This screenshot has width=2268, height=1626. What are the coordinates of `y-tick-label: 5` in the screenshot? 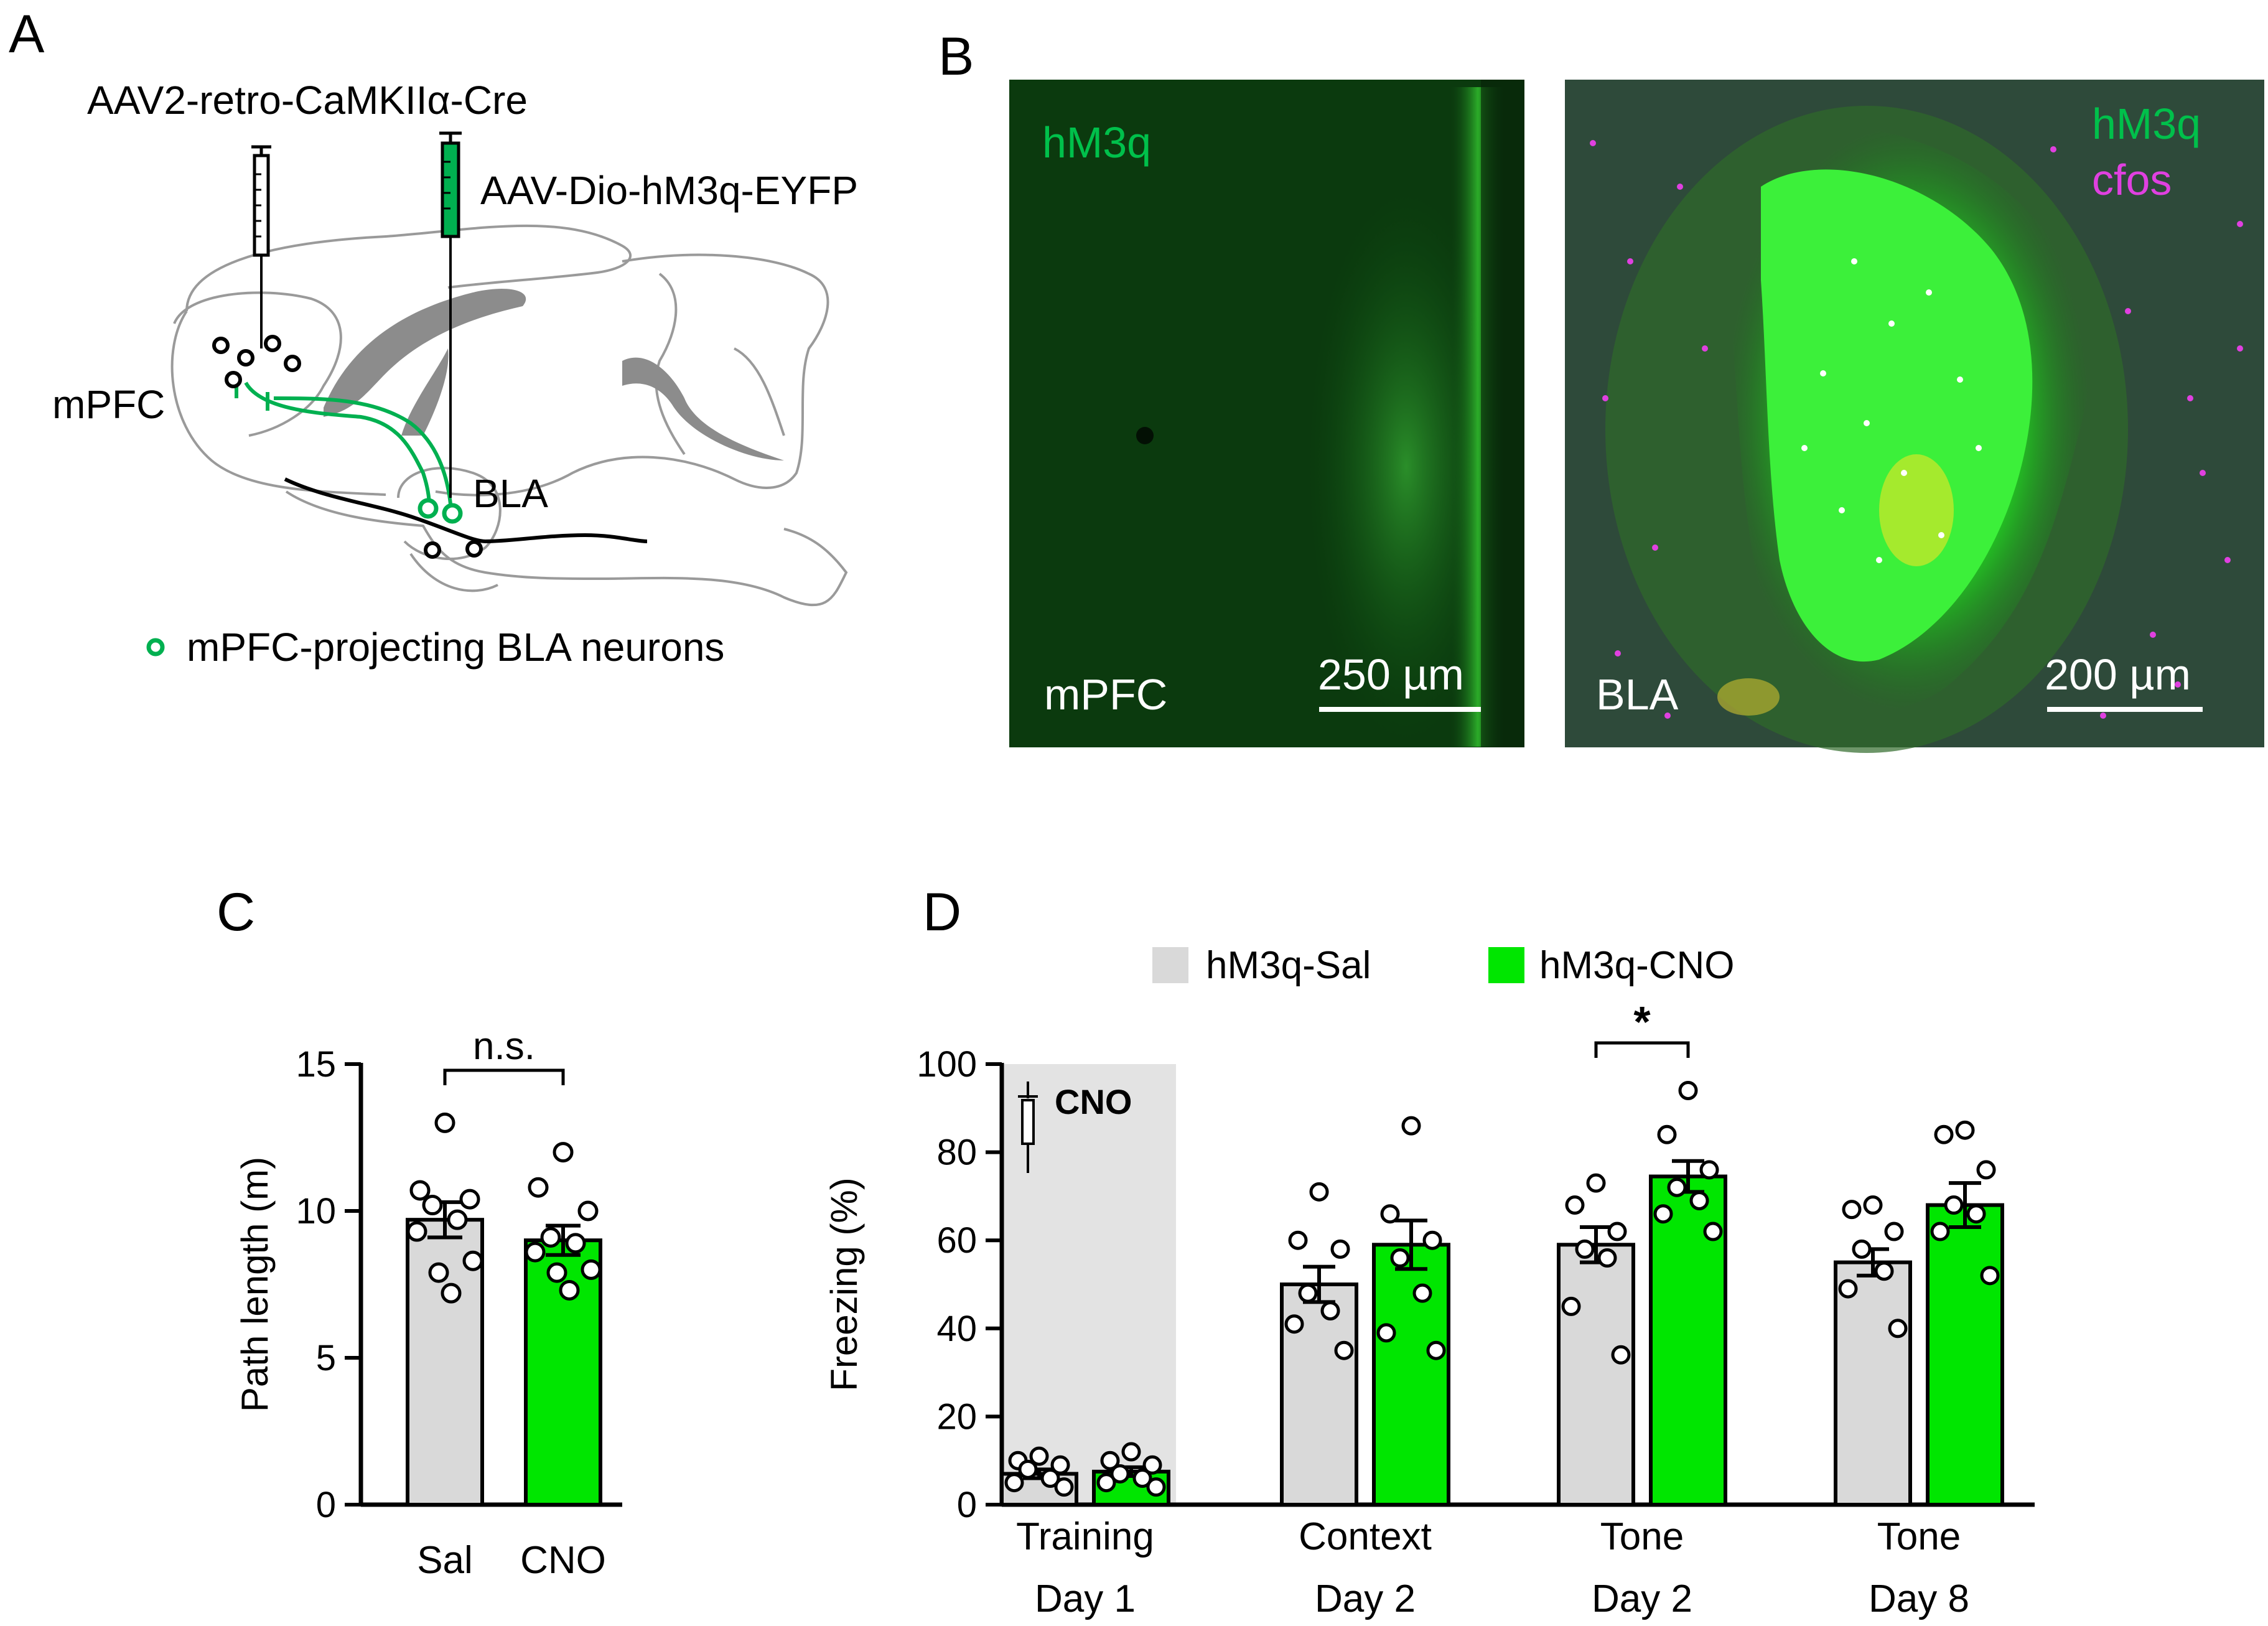 It's located at (326, 1358).